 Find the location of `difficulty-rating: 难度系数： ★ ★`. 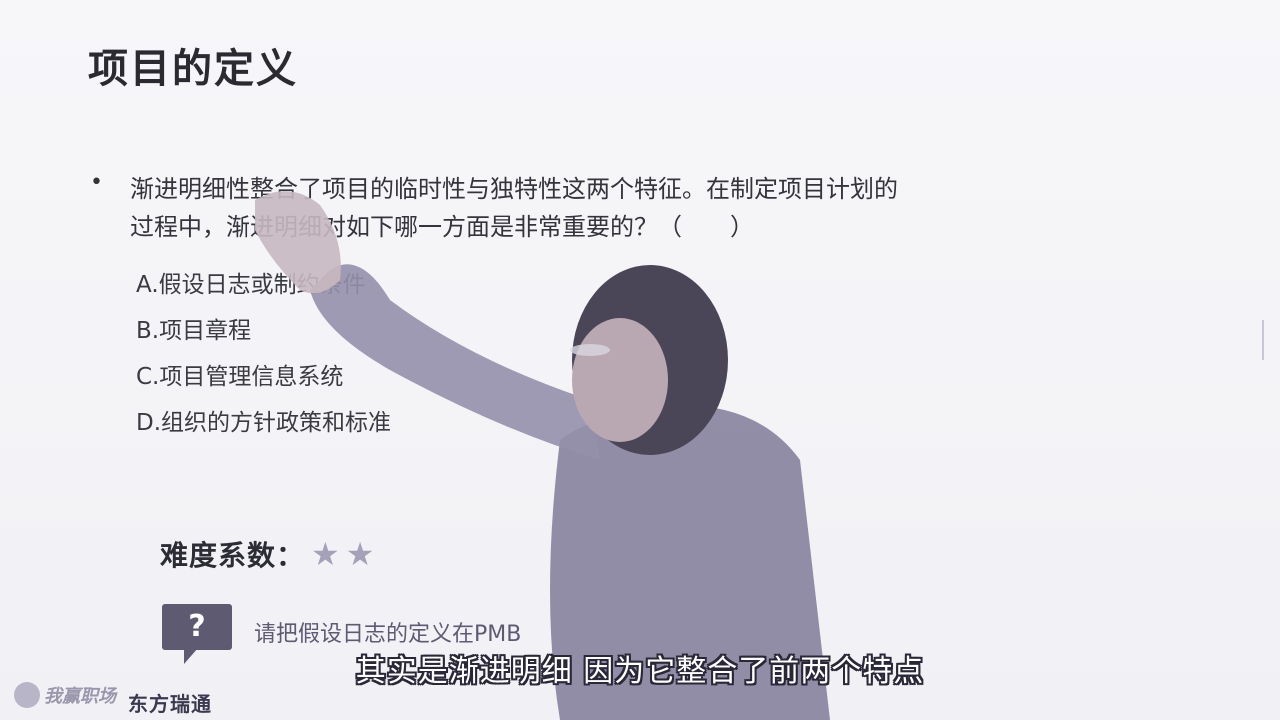

difficulty-rating: 难度系数： ★ ★ is located at coordinates (270, 554).